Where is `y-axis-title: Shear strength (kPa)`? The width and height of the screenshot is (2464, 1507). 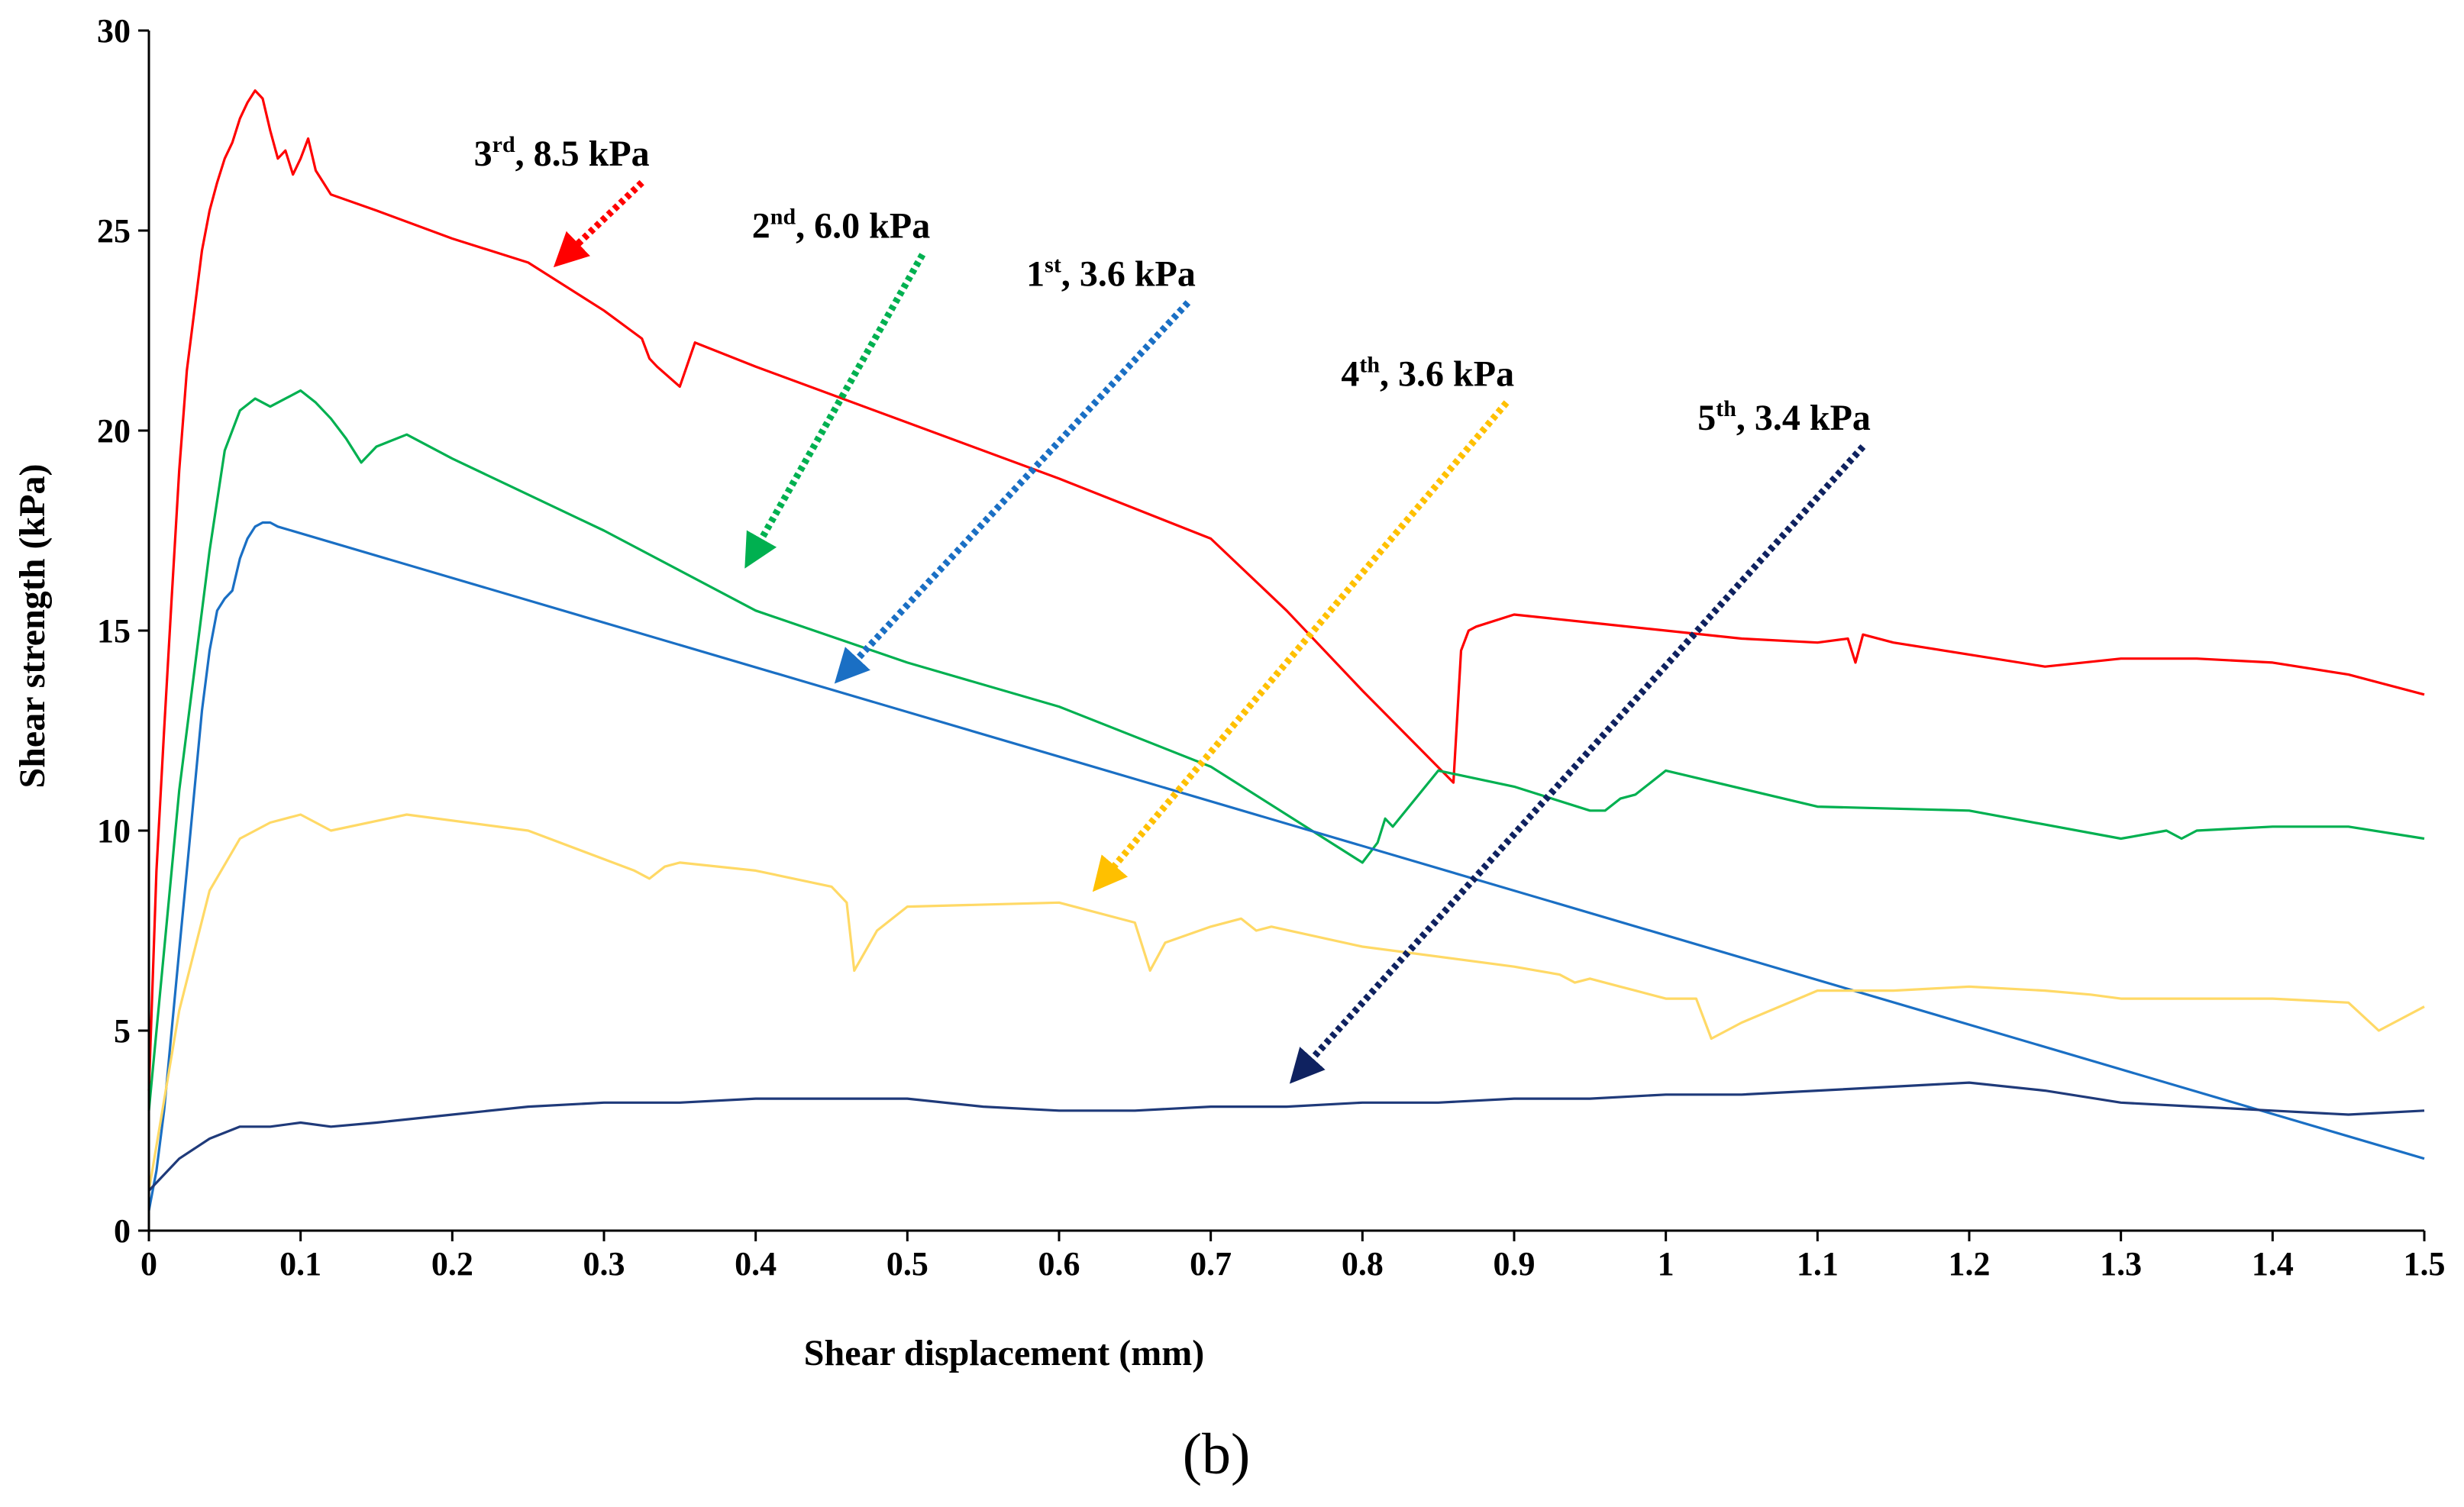
y-axis-title: Shear strength (kPa) is located at coordinates (32, 626).